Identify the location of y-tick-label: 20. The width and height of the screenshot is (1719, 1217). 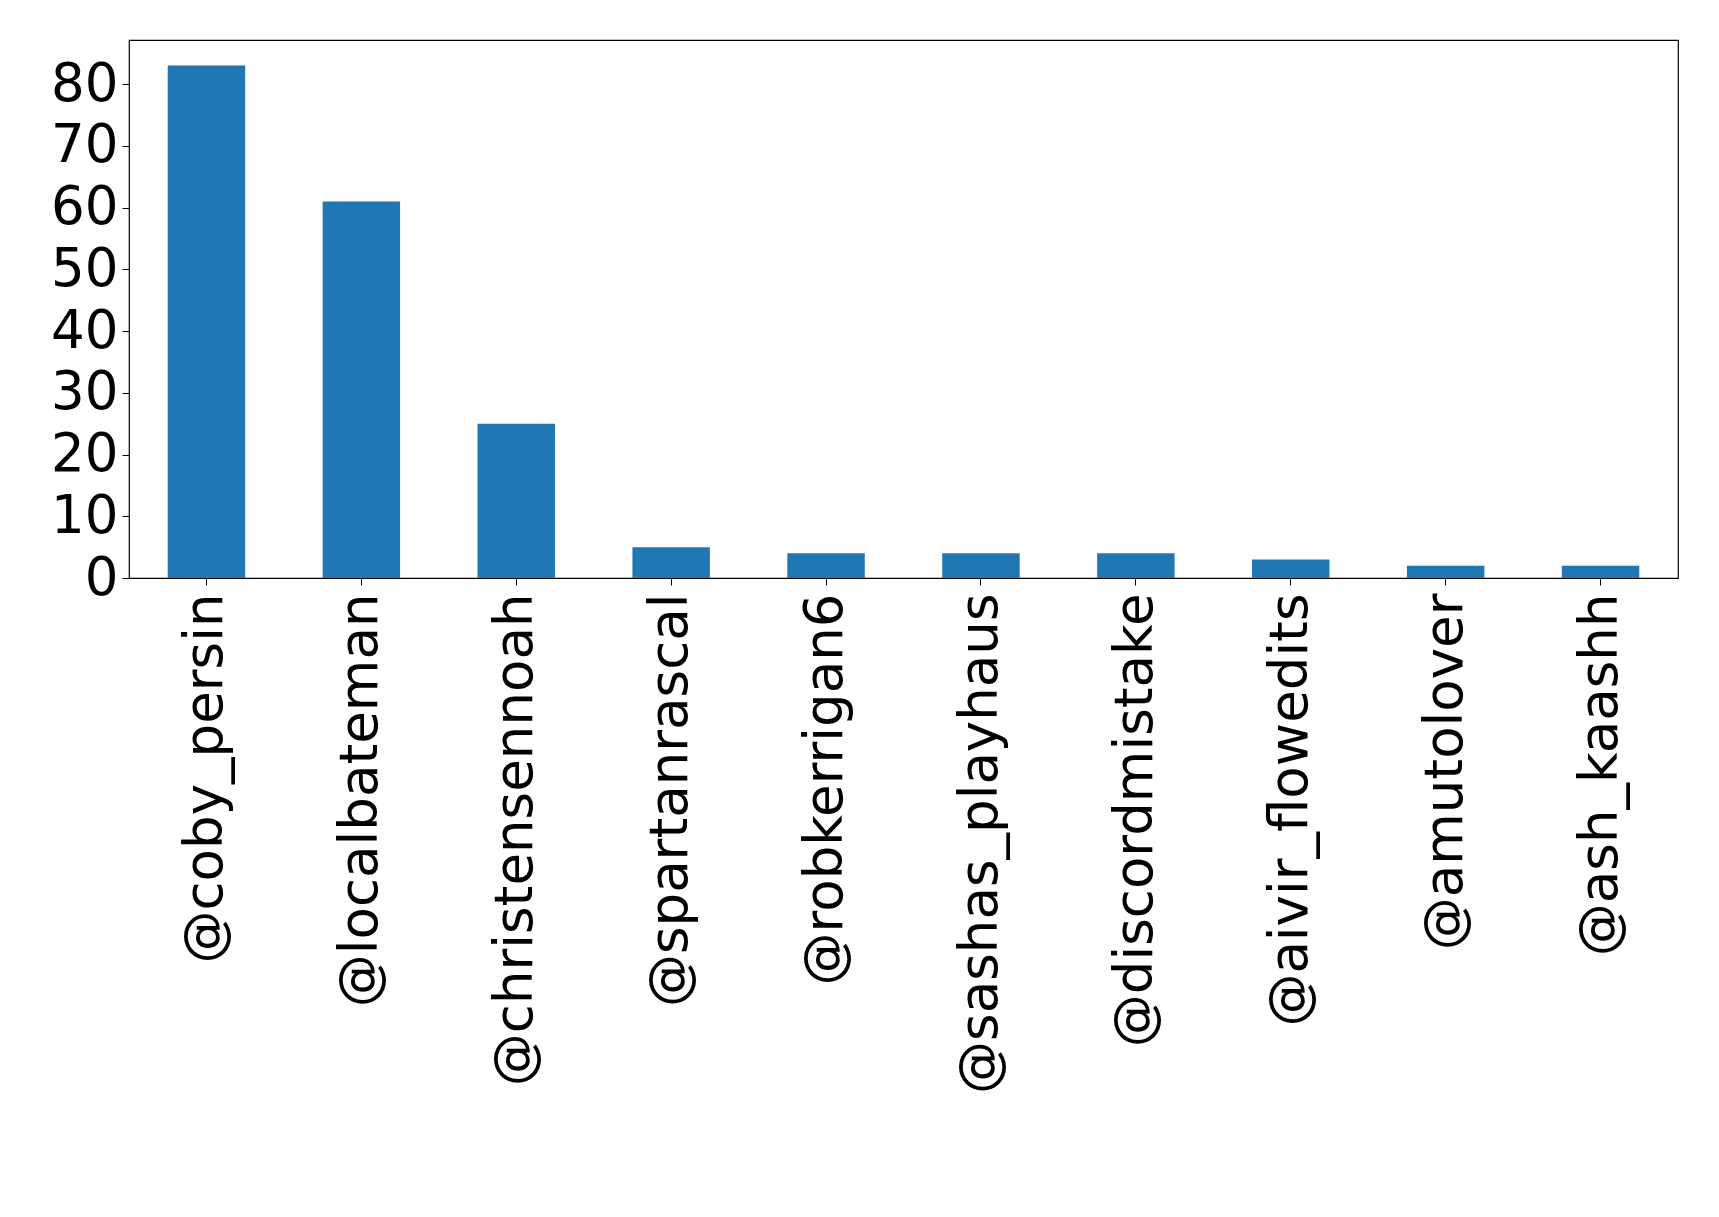
(85, 453).